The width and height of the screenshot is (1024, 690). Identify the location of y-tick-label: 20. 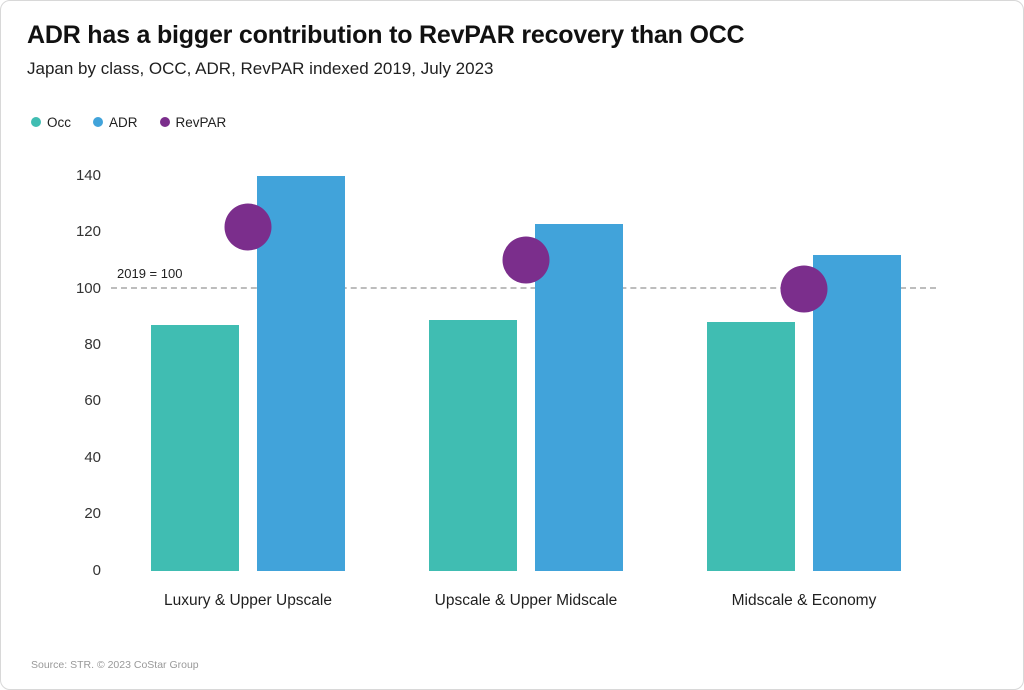
(92, 514).